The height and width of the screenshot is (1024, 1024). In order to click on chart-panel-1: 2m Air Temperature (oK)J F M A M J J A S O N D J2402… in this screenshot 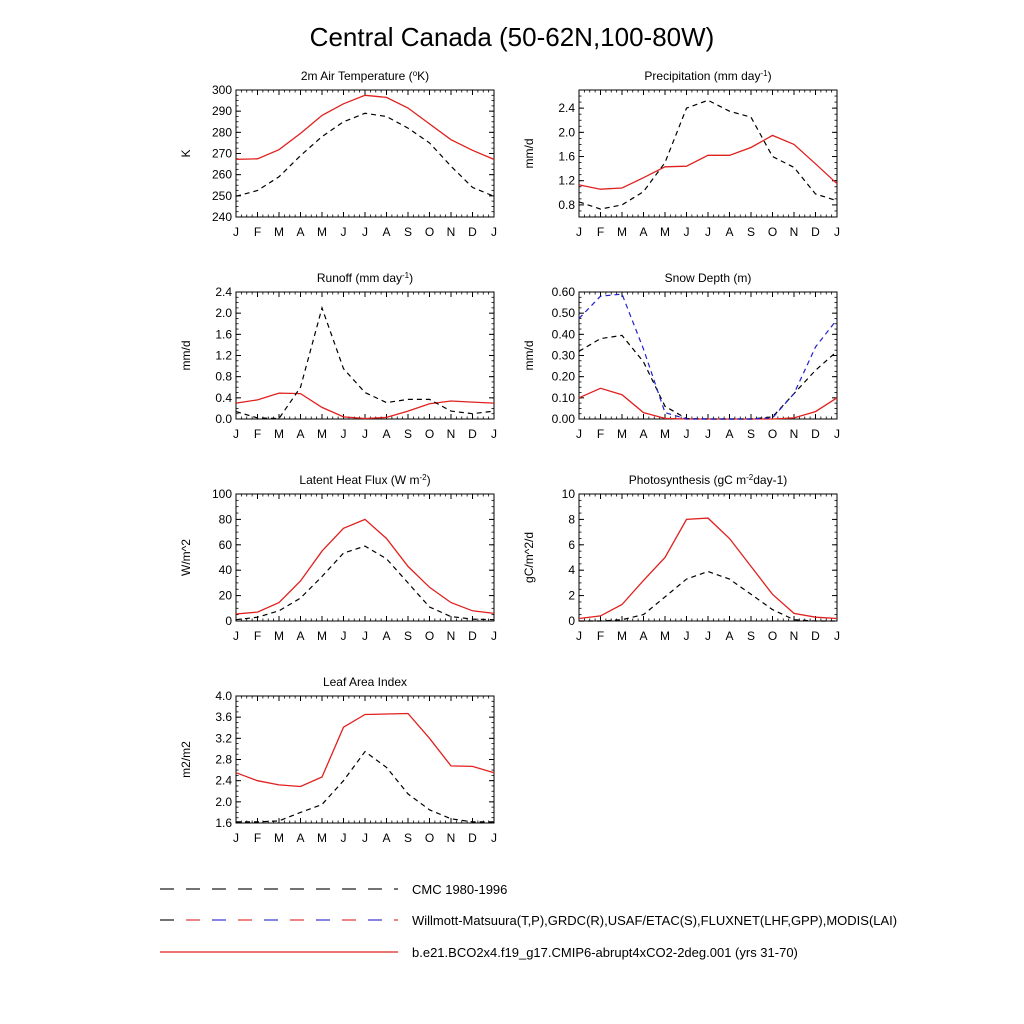, I will do `click(338, 154)`.